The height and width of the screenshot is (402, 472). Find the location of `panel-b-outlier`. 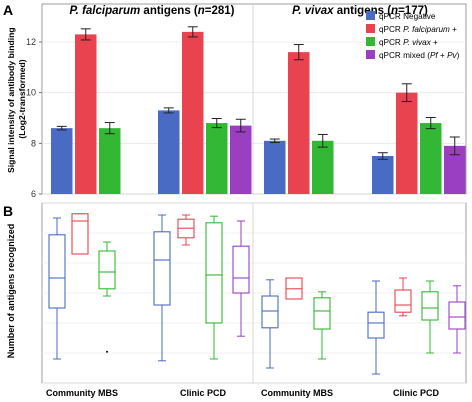

panel-b-outlier is located at coordinates (107, 351).